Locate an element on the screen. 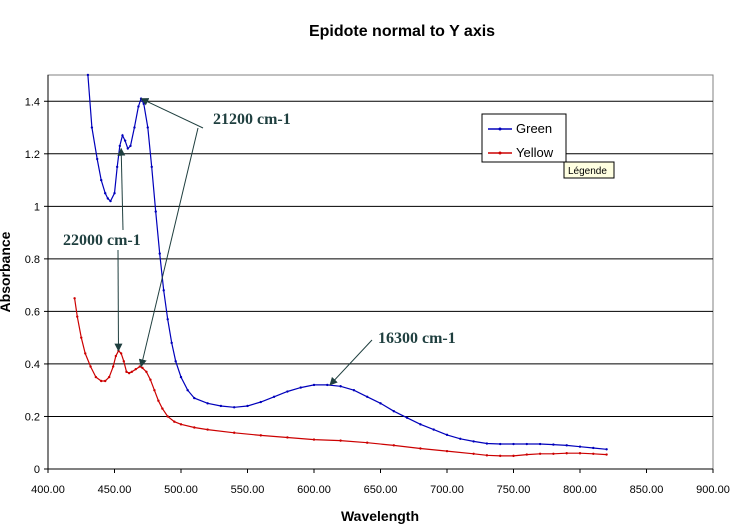  x-tick-label: 450.00 is located at coordinates (115, 490).